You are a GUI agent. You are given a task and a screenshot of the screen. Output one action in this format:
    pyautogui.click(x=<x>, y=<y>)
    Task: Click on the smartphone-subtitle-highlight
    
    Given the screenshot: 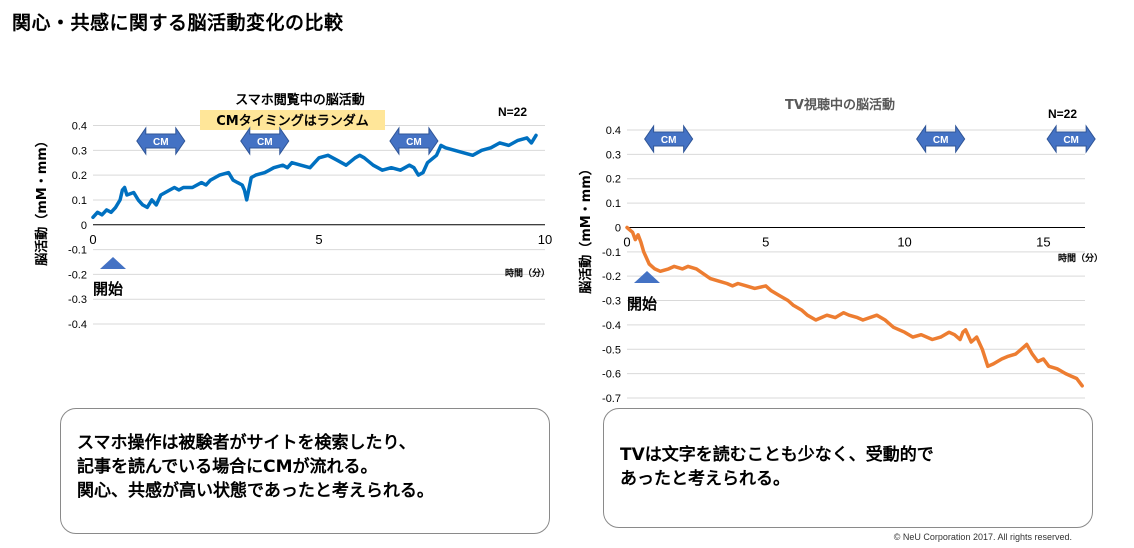 What is the action you would take?
    pyautogui.click(x=292, y=120)
    